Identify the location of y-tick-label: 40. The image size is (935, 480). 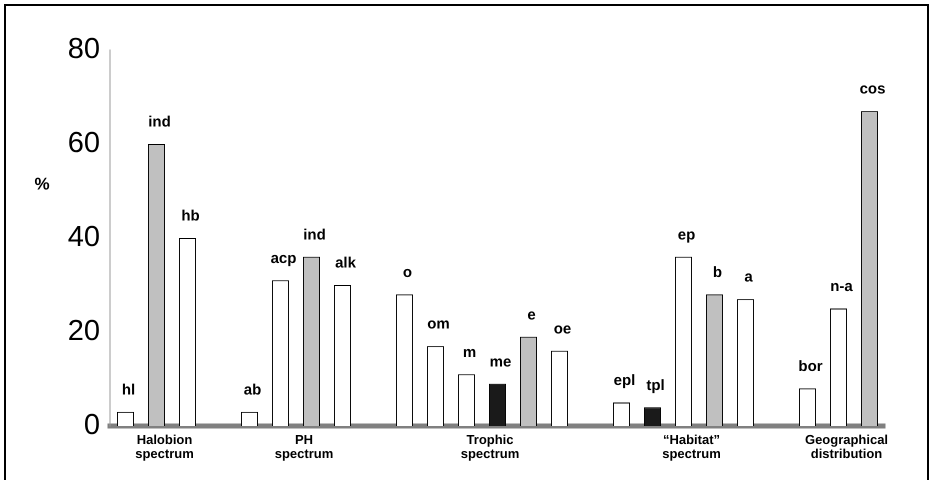
(84, 237).